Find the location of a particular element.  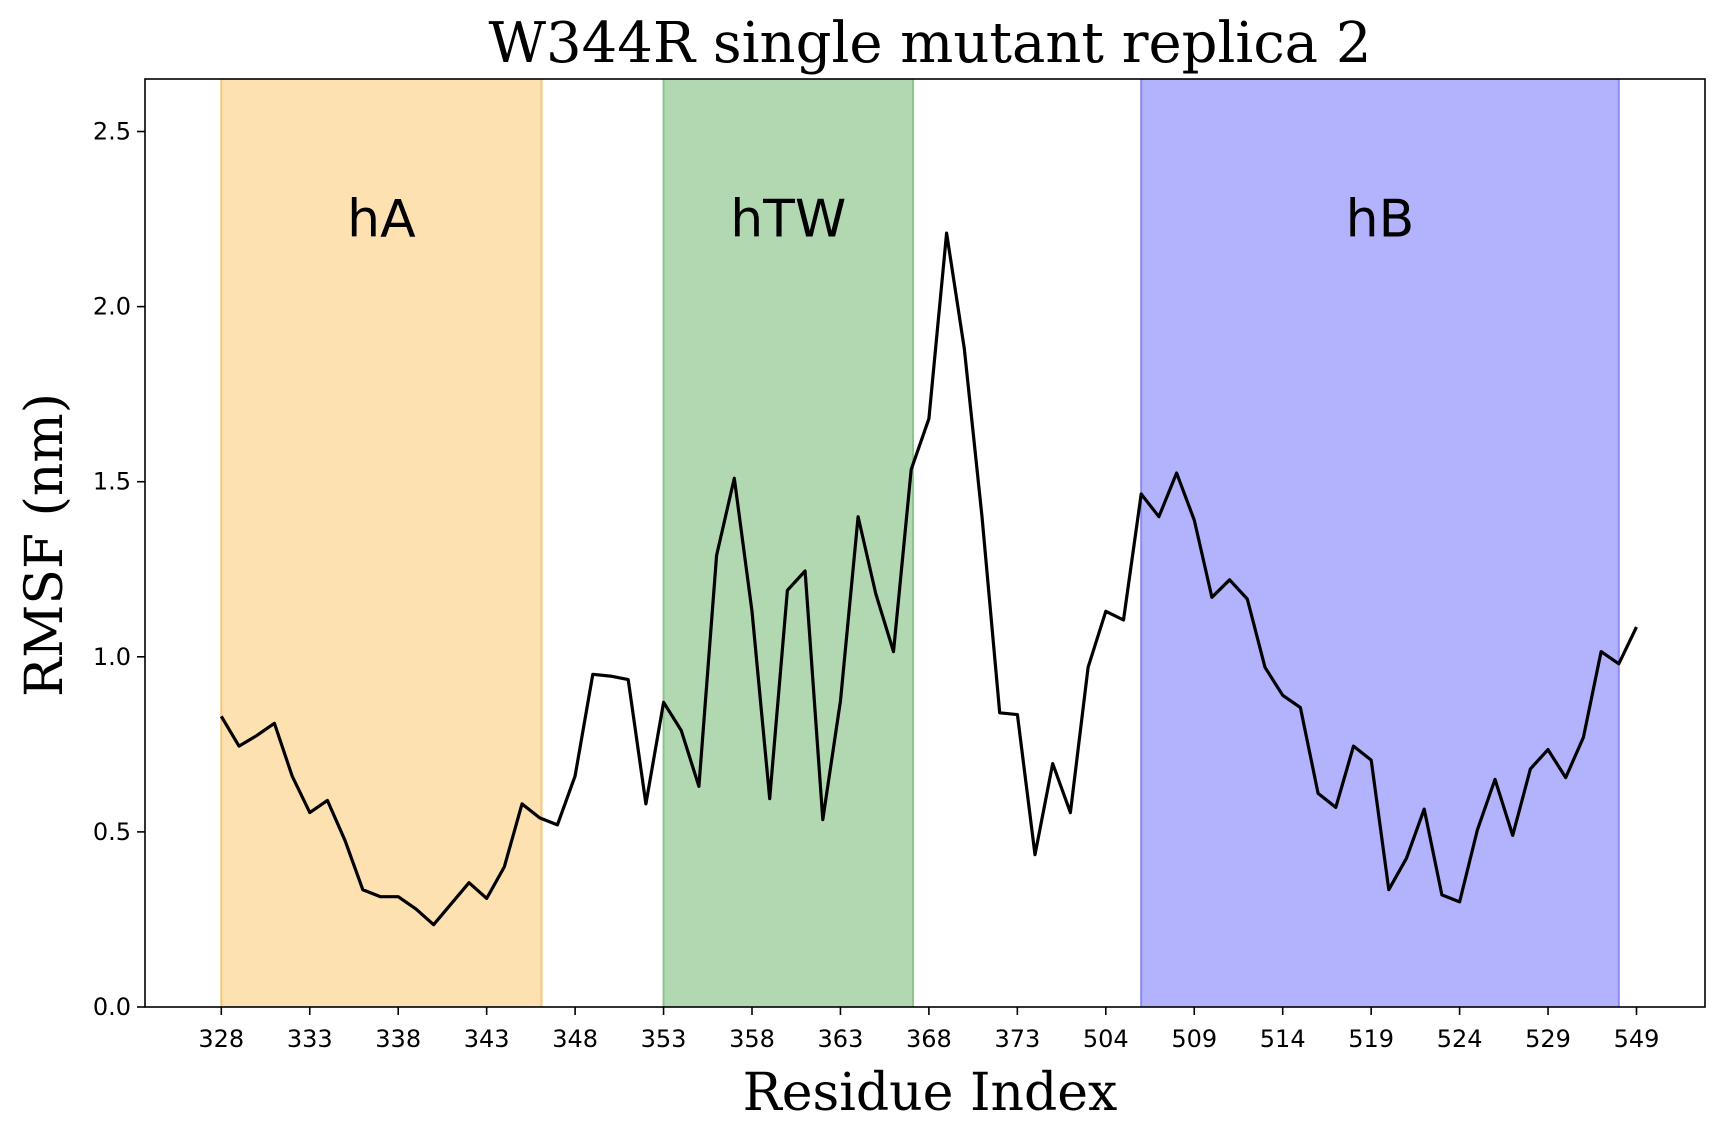

x-tick-label: 333 is located at coordinates (310, 1039).